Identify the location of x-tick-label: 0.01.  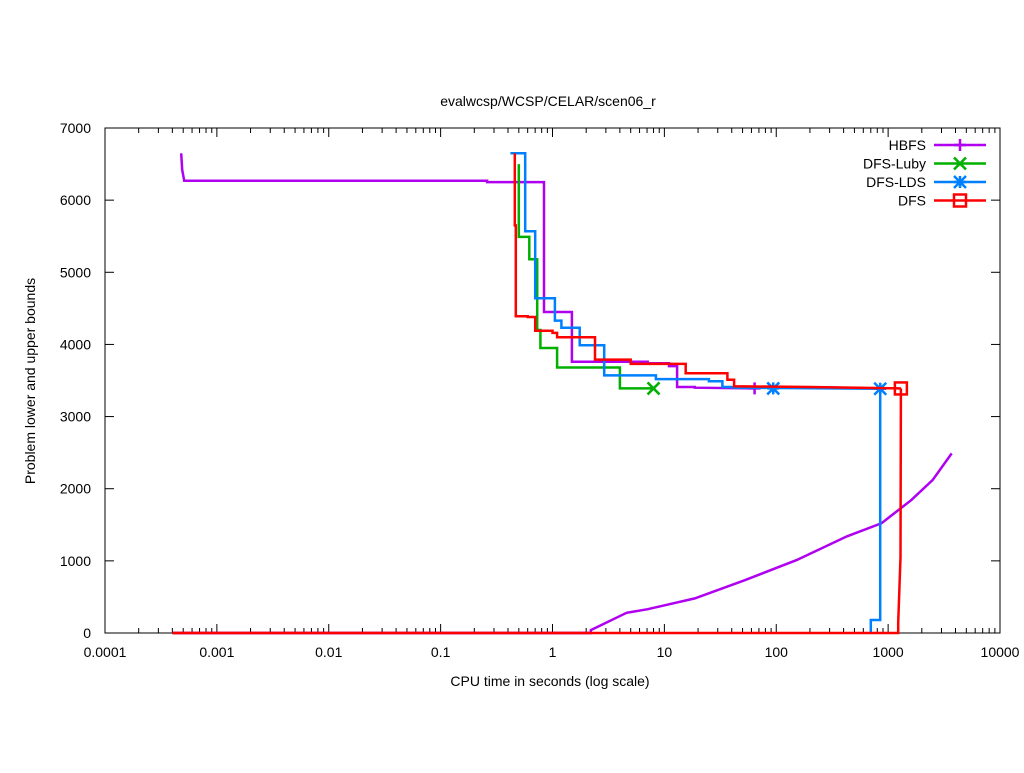
(328, 652).